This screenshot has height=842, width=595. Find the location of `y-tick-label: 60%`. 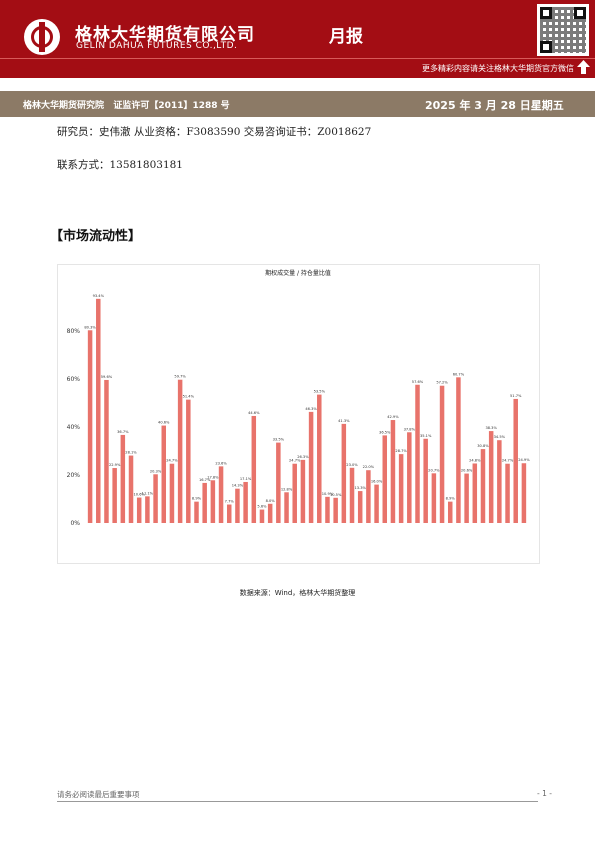

y-tick-label: 60% is located at coordinates (74, 379).